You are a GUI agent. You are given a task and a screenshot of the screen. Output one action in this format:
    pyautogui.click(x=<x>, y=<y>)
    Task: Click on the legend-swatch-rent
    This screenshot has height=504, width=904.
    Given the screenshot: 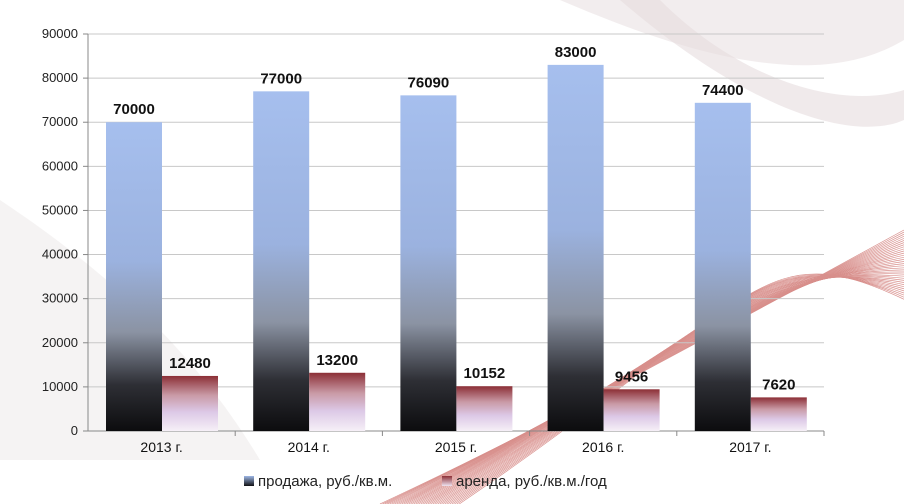 What is the action you would take?
    pyautogui.click(x=447, y=481)
    